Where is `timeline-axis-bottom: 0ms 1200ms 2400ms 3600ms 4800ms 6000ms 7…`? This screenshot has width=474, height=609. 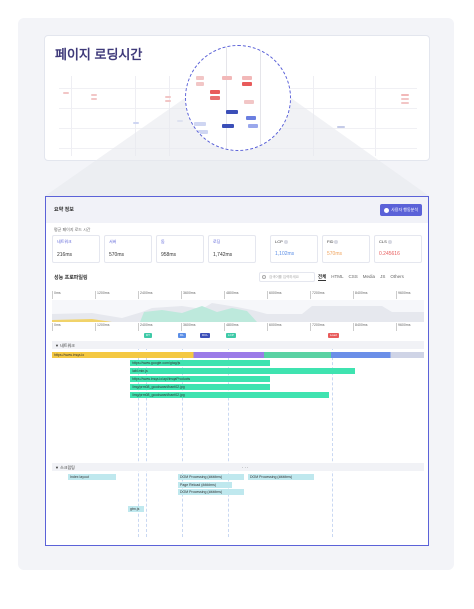
timeline-axis-bottom: 0ms 1200ms 2400ms 3600ms 4800ms 6000ms 7… is located at coordinates (238, 327).